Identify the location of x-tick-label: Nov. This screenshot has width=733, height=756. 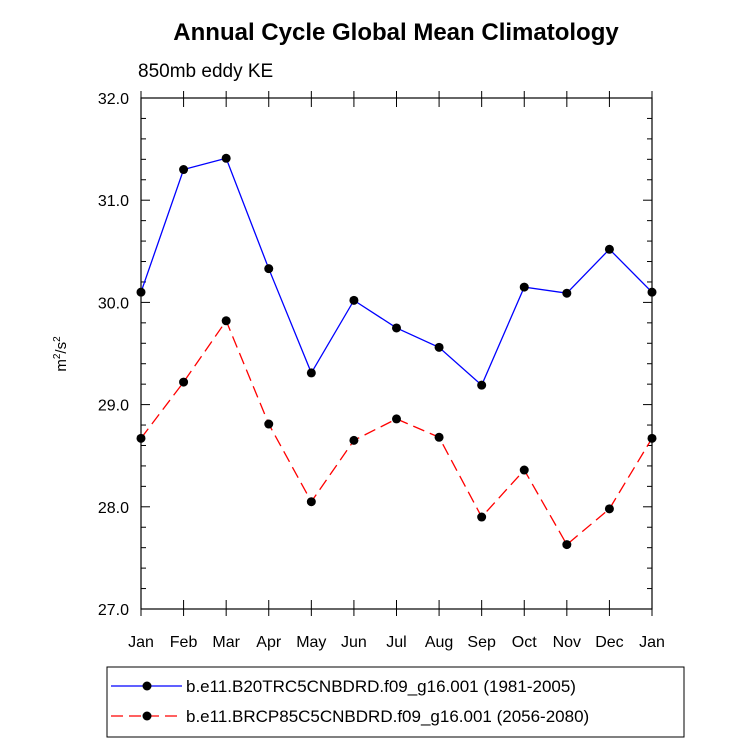
(567, 642).